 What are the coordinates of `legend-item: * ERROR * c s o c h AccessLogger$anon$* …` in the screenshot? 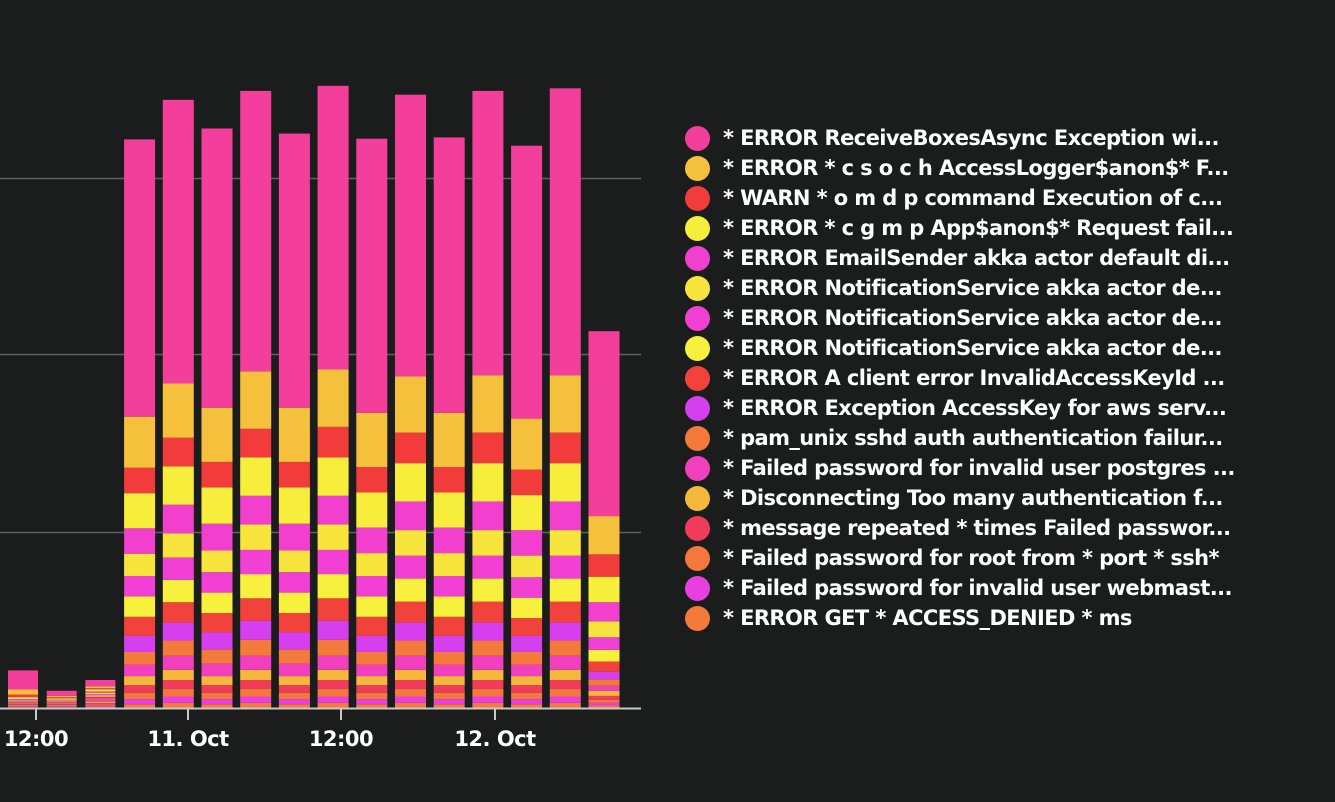 It's located at (1005, 168).